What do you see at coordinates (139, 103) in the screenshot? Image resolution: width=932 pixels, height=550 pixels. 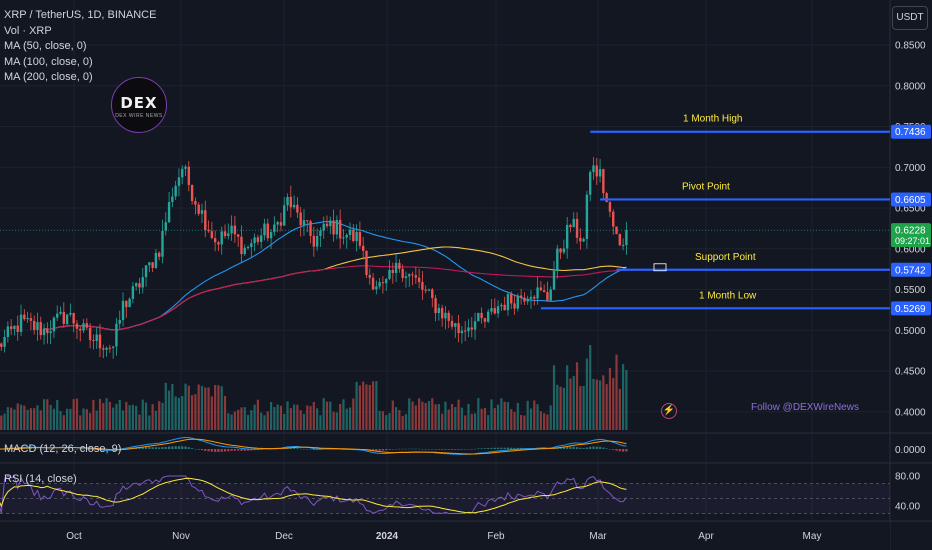 I see `logo-text: DEX` at bounding box center [139, 103].